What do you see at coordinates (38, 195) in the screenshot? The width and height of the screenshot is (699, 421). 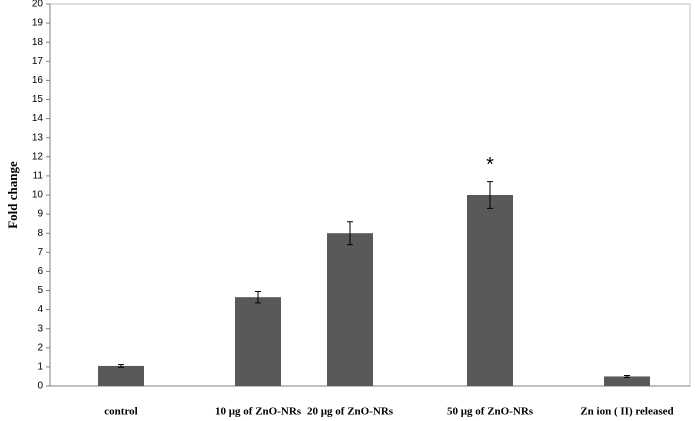 I see `y-tick-label: 10` at bounding box center [38, 195].